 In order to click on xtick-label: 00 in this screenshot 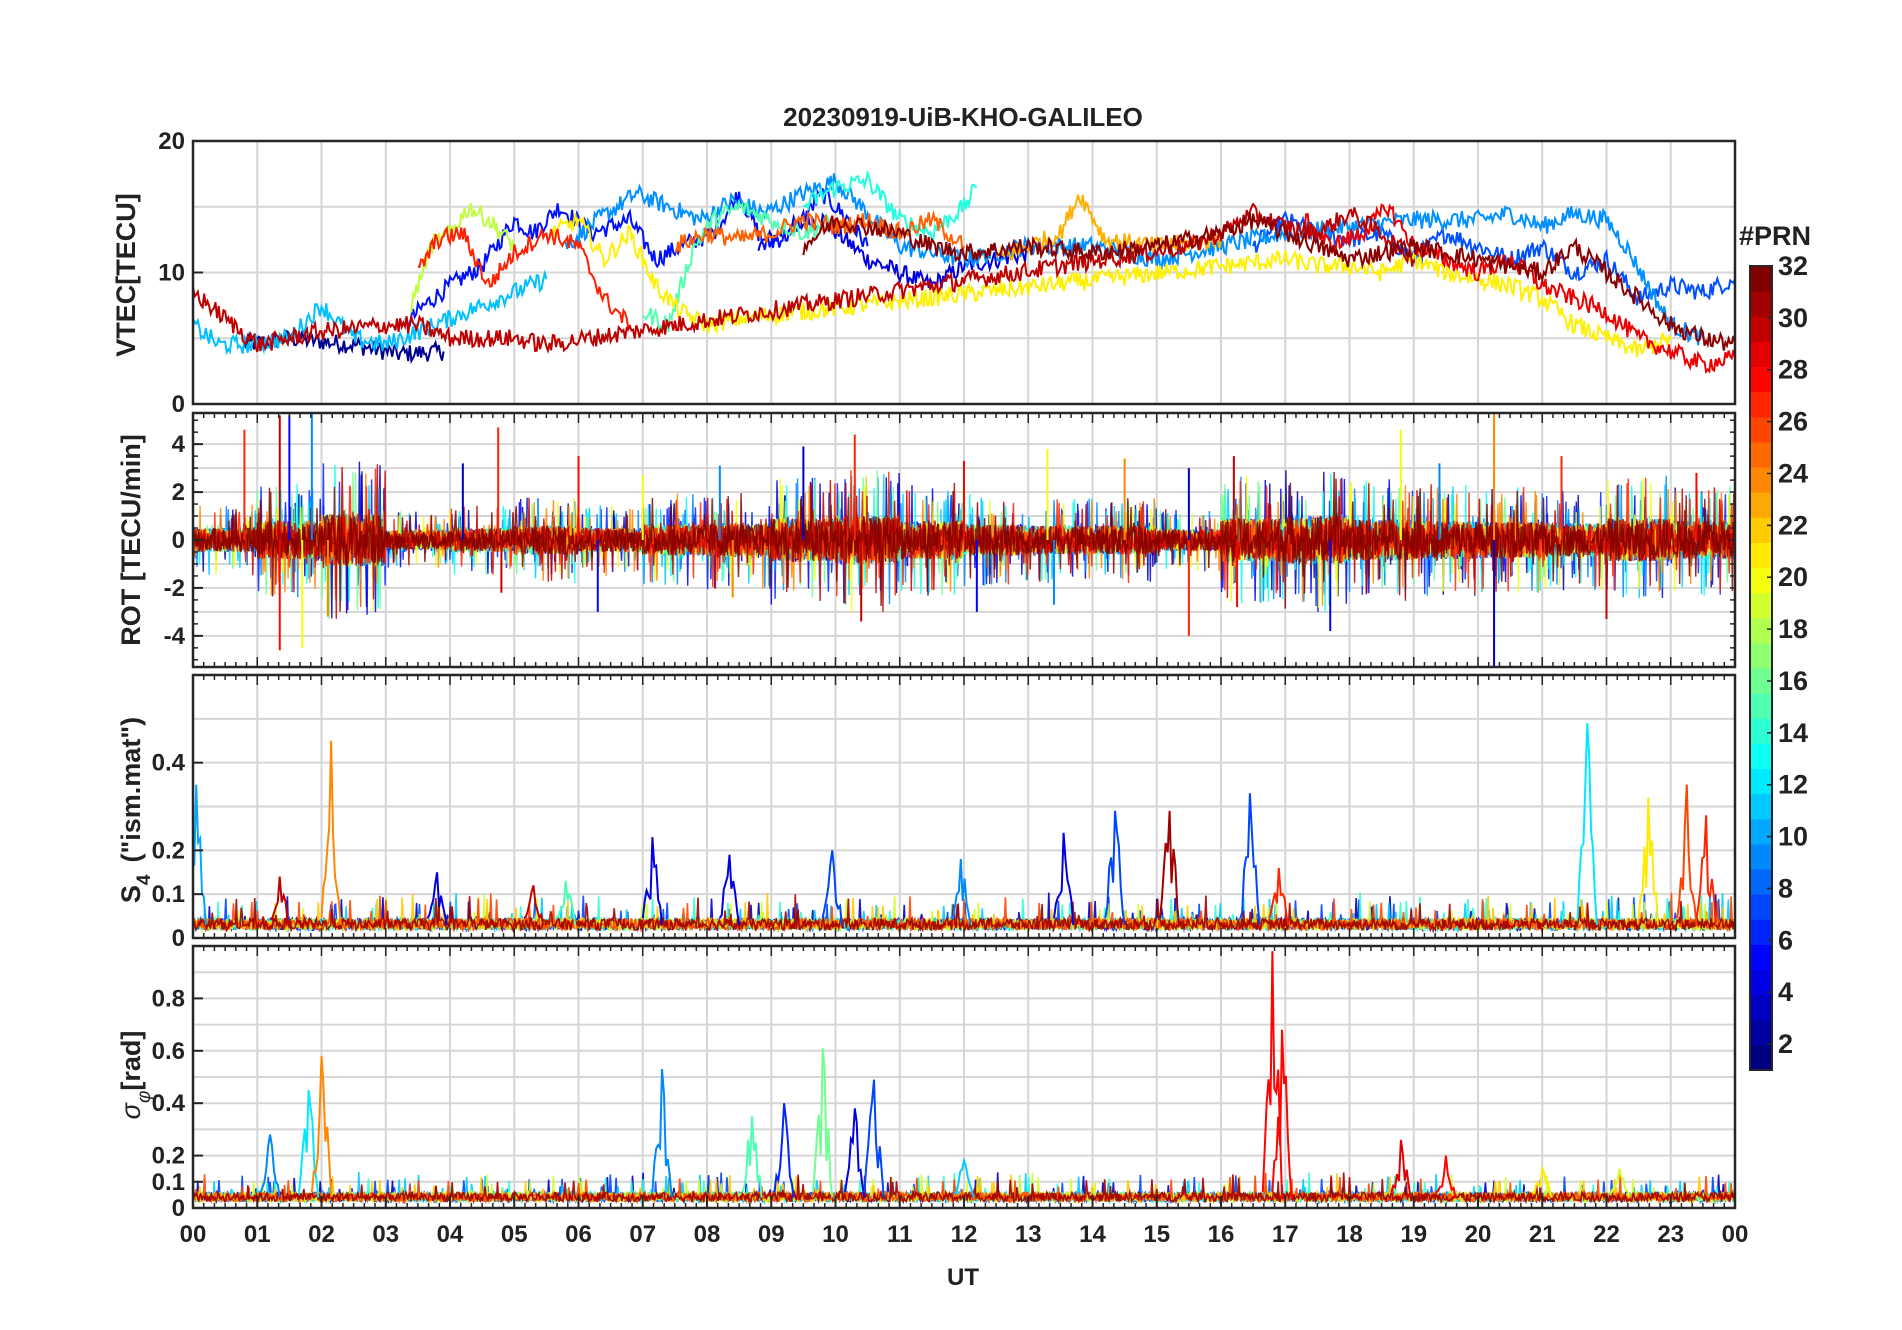, I will do `click(1735, 1234)`.